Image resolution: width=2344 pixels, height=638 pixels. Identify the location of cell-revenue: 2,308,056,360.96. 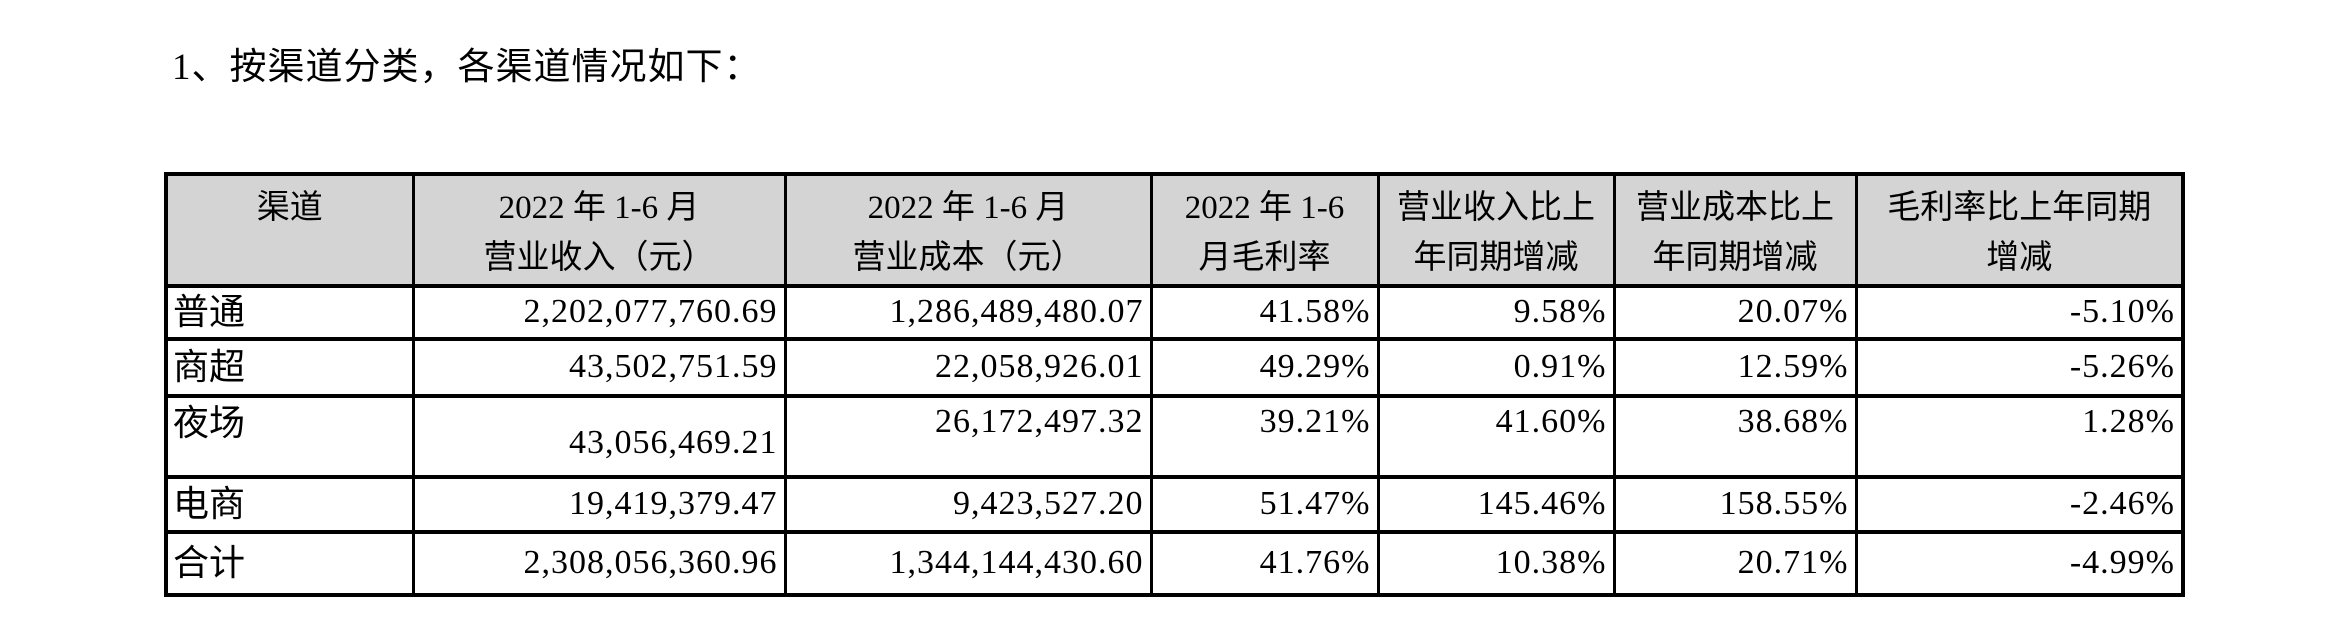
(599, 563).